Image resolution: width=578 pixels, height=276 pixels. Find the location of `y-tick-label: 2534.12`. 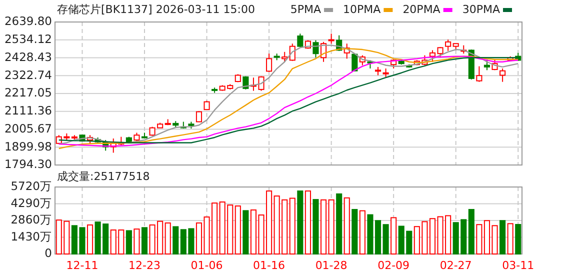

y-tick-label: 2534.12 is located at coordinates (28, 39).